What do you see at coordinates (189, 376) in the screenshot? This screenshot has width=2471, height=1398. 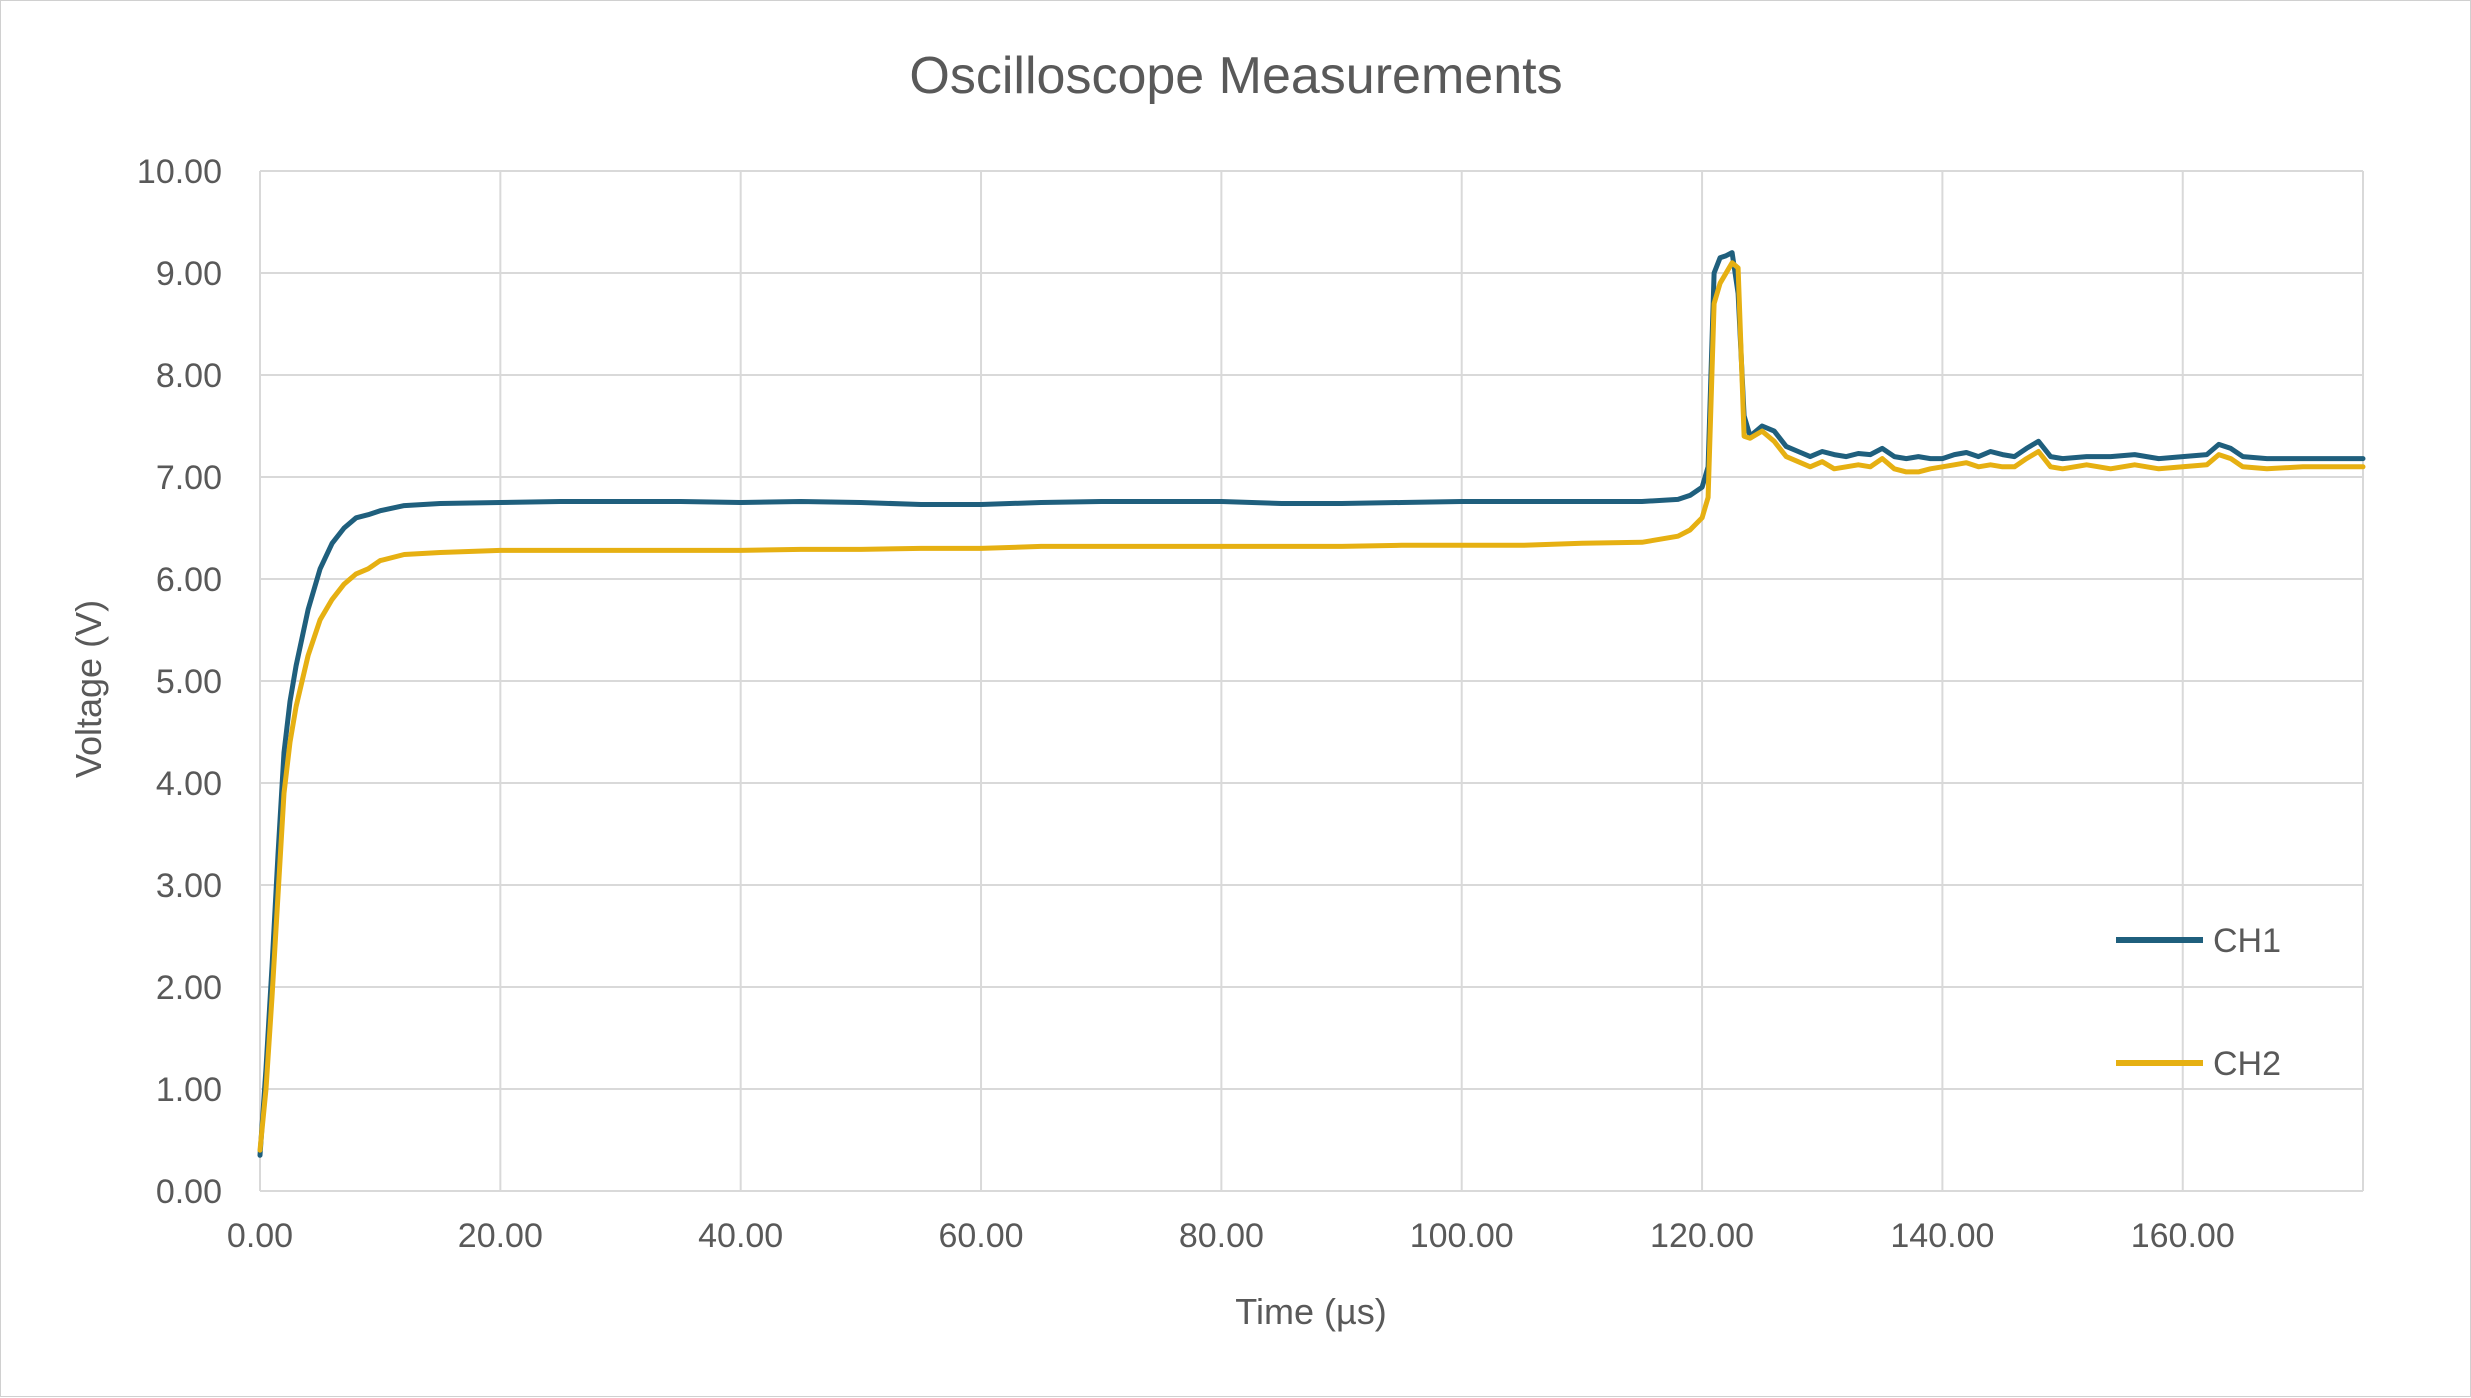 I see `y-tick-label: 8.00` at bounding box center [189, 376].